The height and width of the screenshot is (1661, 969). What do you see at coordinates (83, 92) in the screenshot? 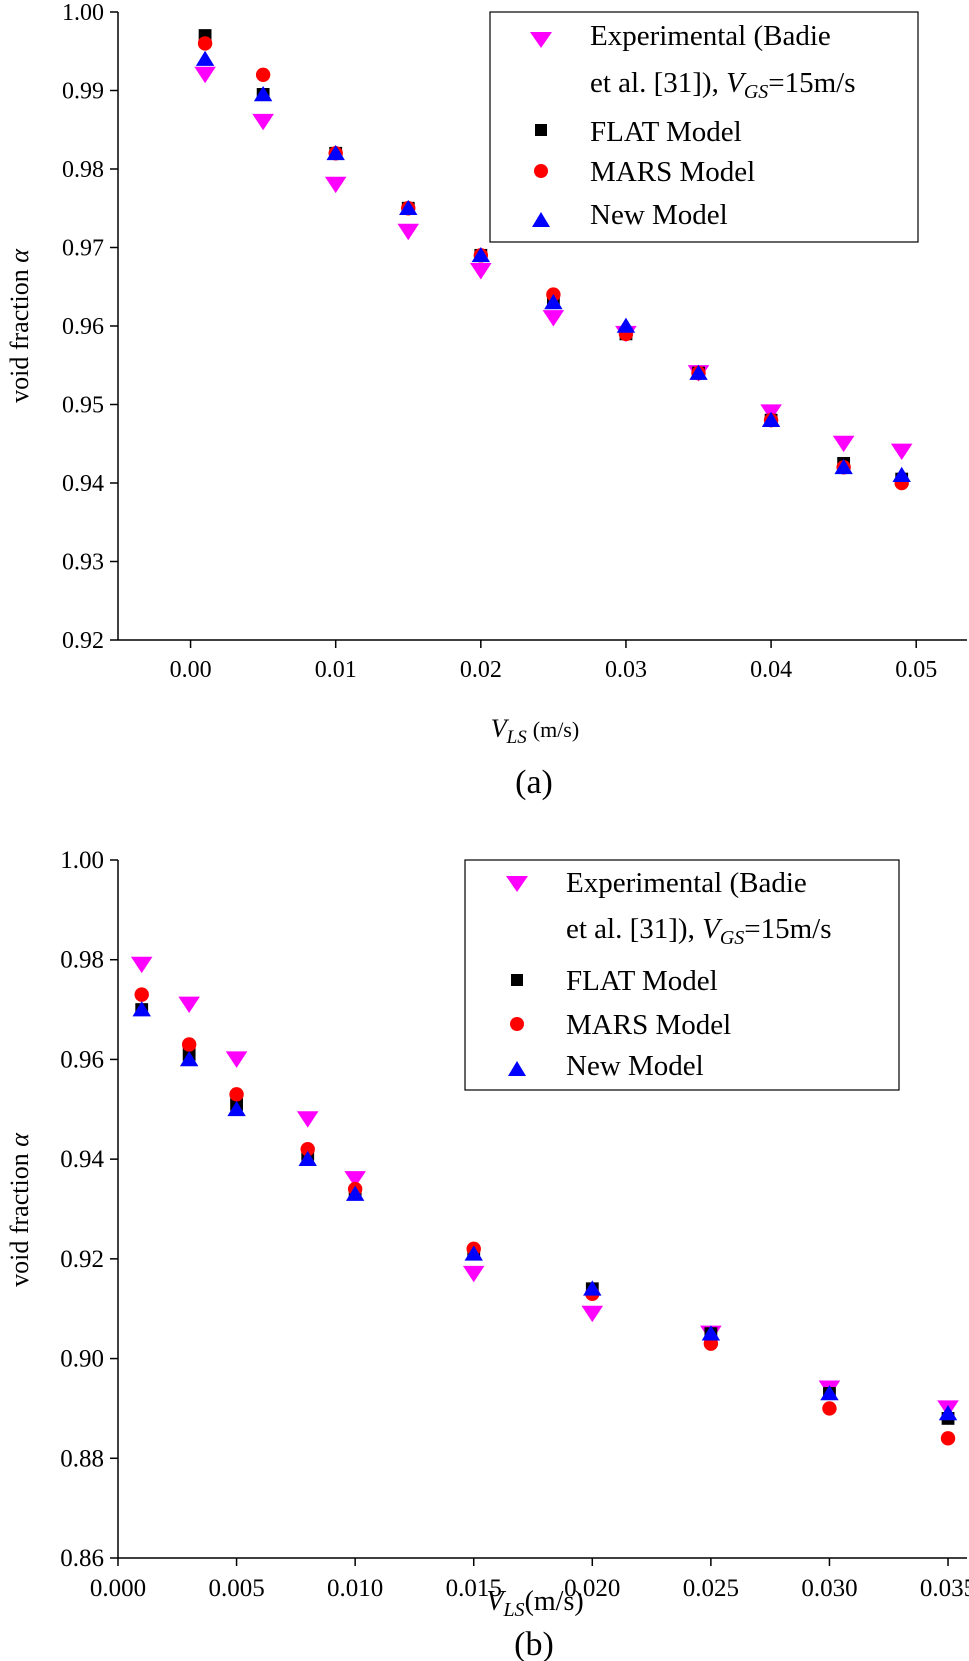
I see `y-tick-label: 0.99` at bounding box center [83, 92].